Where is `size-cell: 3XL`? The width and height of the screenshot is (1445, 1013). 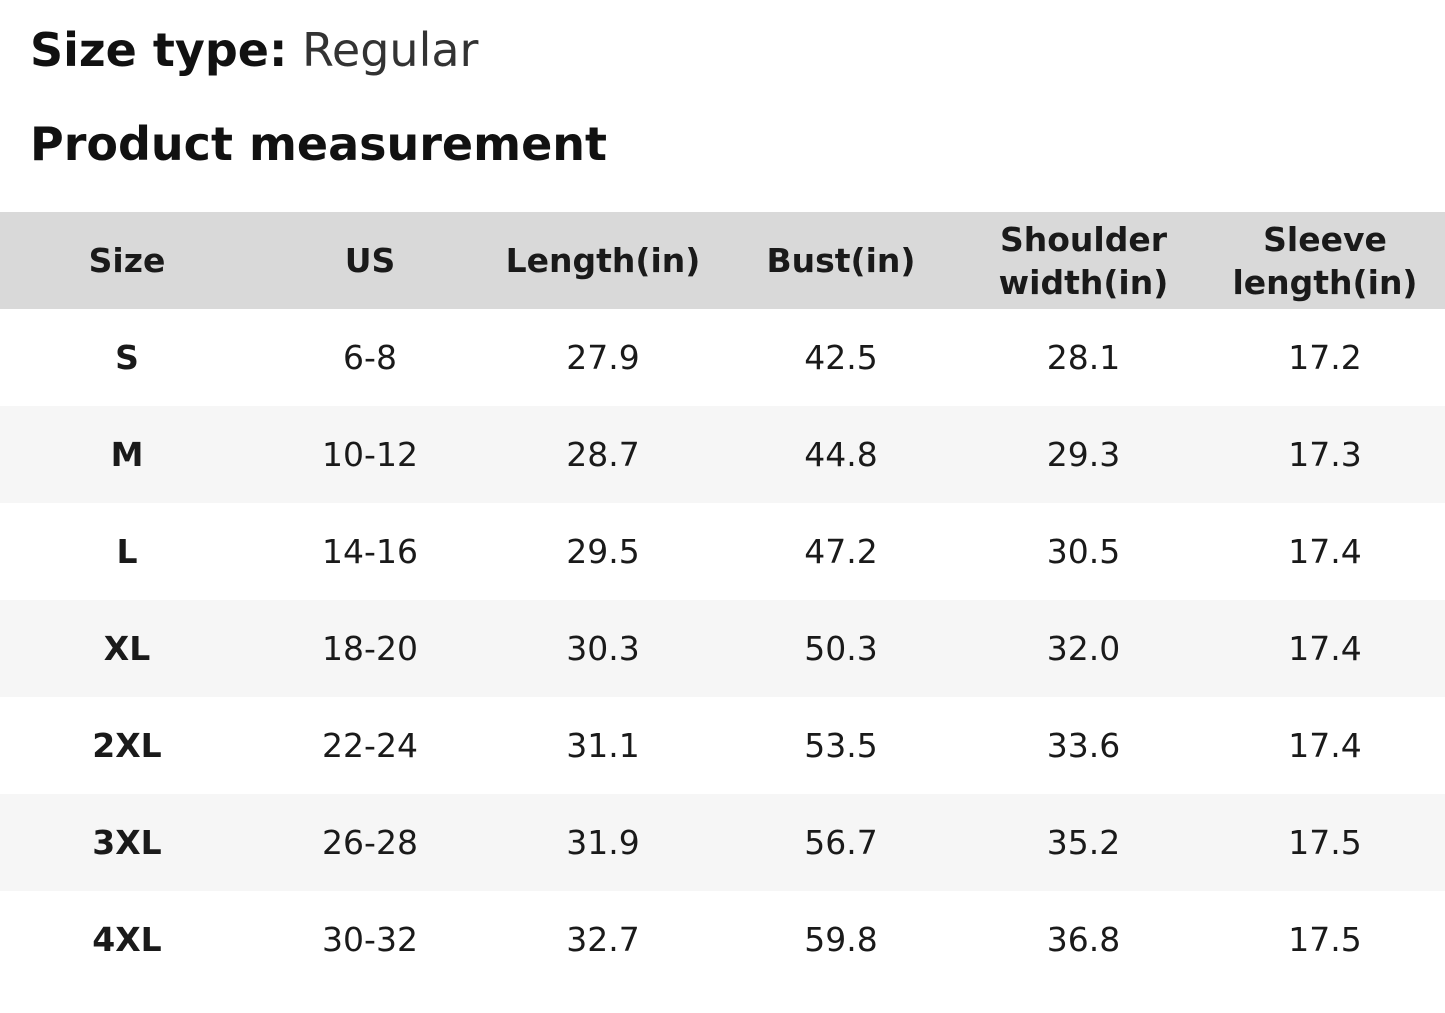 size-cell: 3XL is located at coordinates (127, 842).